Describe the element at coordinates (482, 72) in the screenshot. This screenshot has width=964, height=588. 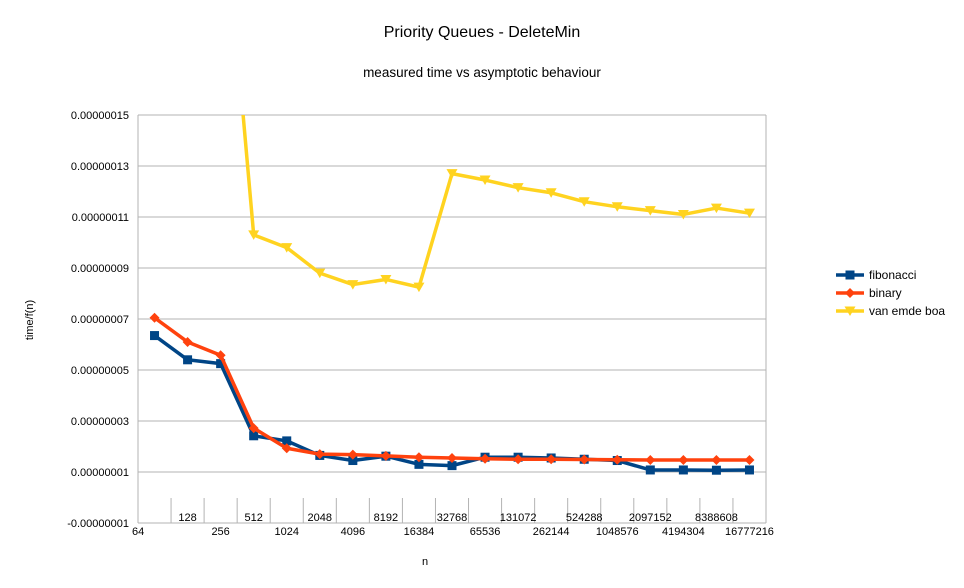
I see `chart-subtitle: measured time vs asymptotic behaviour` at that location.